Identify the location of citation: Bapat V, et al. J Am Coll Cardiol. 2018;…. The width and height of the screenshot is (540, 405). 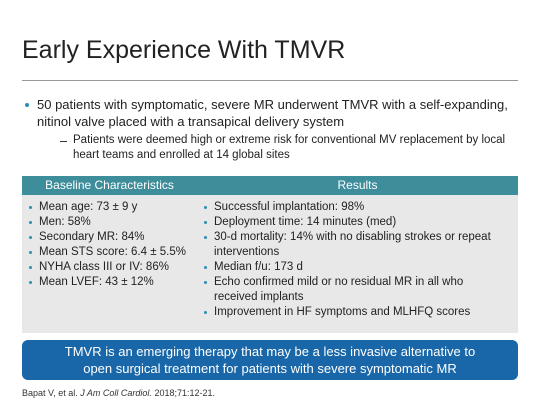
(118, 393).